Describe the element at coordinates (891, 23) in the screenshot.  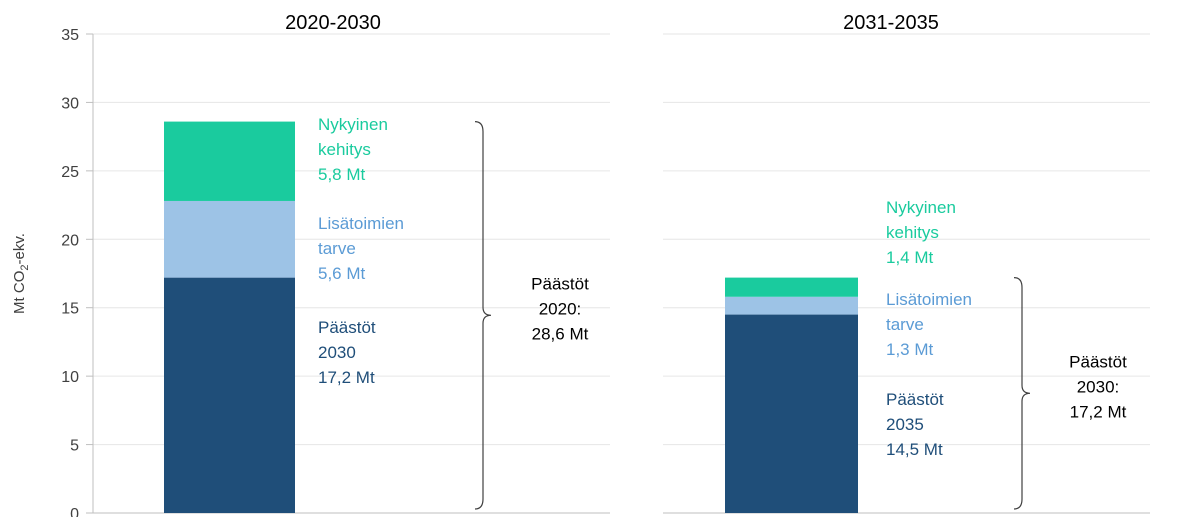
I see `panel-title: 2031-2035` at that location.